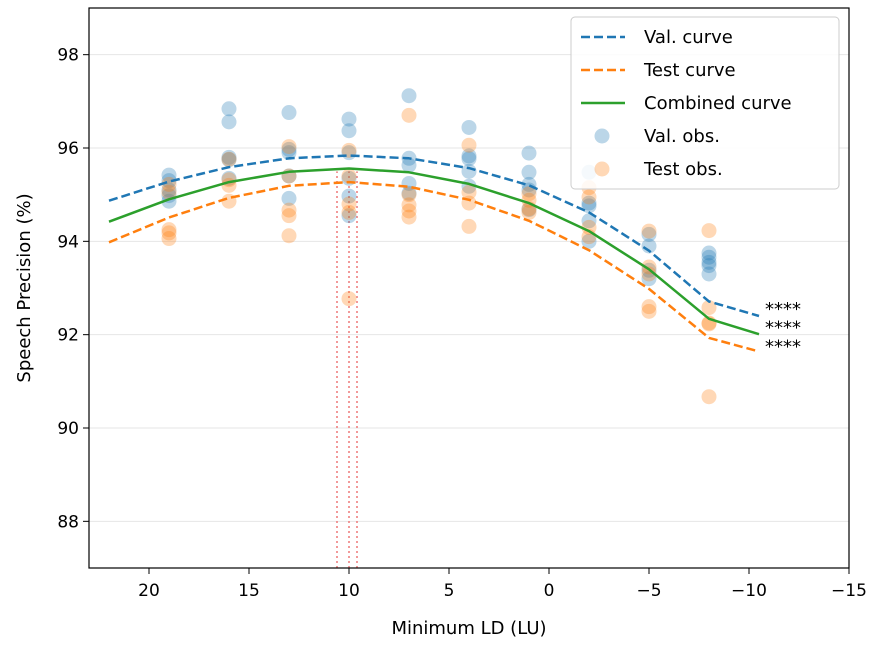 This screenshot has width=875, height=646. Describe the element at coordinates (502, 584) in the screenshot. I see `x-axis-ticks: 20 15 10 5 0 −5 −10 −15` at that location.